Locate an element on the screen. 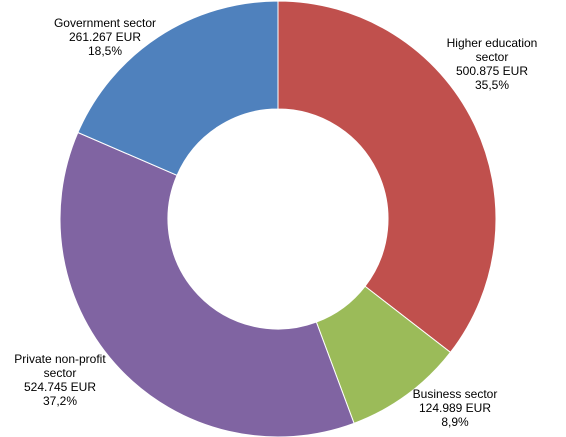  slice-government is located at coordinates (178, 88).